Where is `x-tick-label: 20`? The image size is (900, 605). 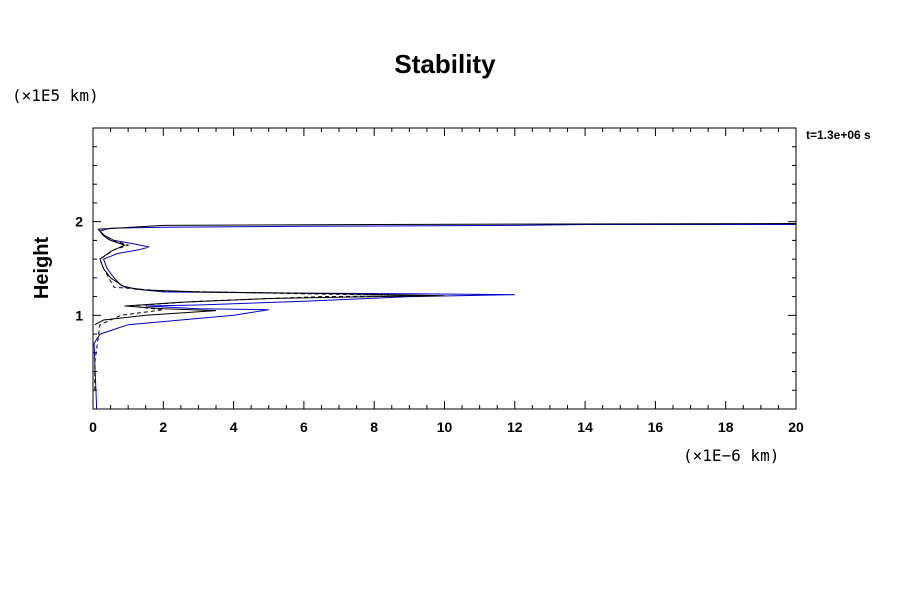
x-tick-label: 20 is located at coordinates (796, 427).